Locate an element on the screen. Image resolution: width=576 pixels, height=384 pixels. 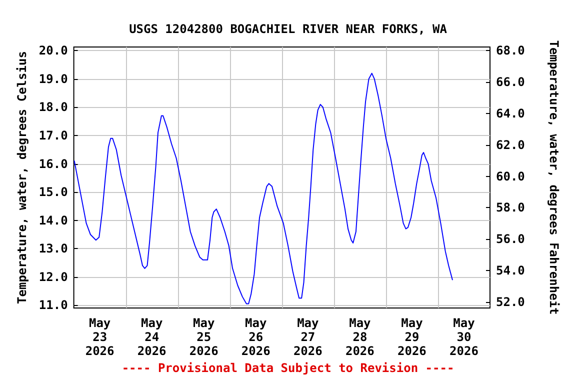
y-tick-label: 17.0 is located at coordinates (53, 135).